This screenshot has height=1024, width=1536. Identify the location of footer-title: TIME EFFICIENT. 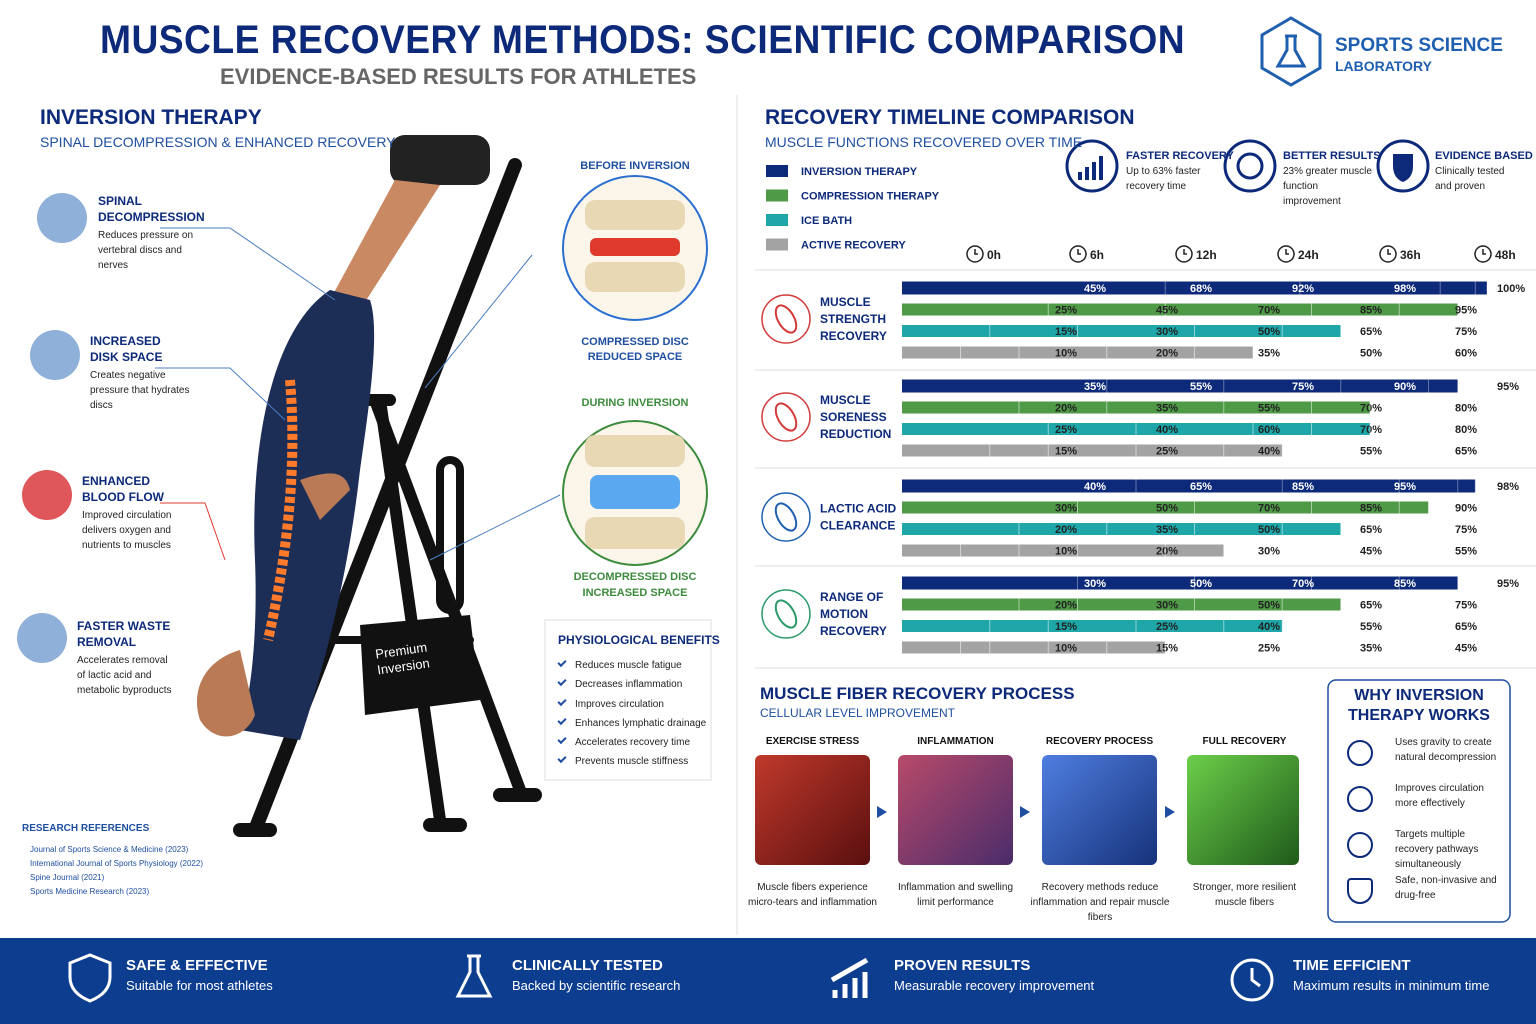
(1352, 965).